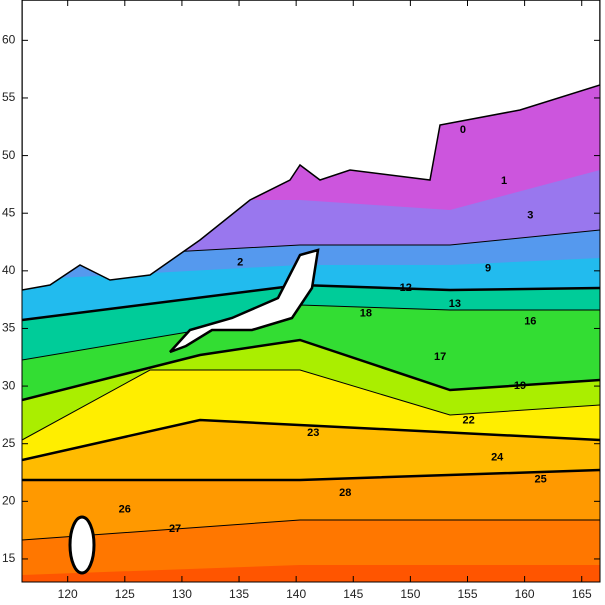 The image size is (605, 605). Describe the element at coordinates (455, 304) in the screenshot. I see `contour-label: 13` at that location.